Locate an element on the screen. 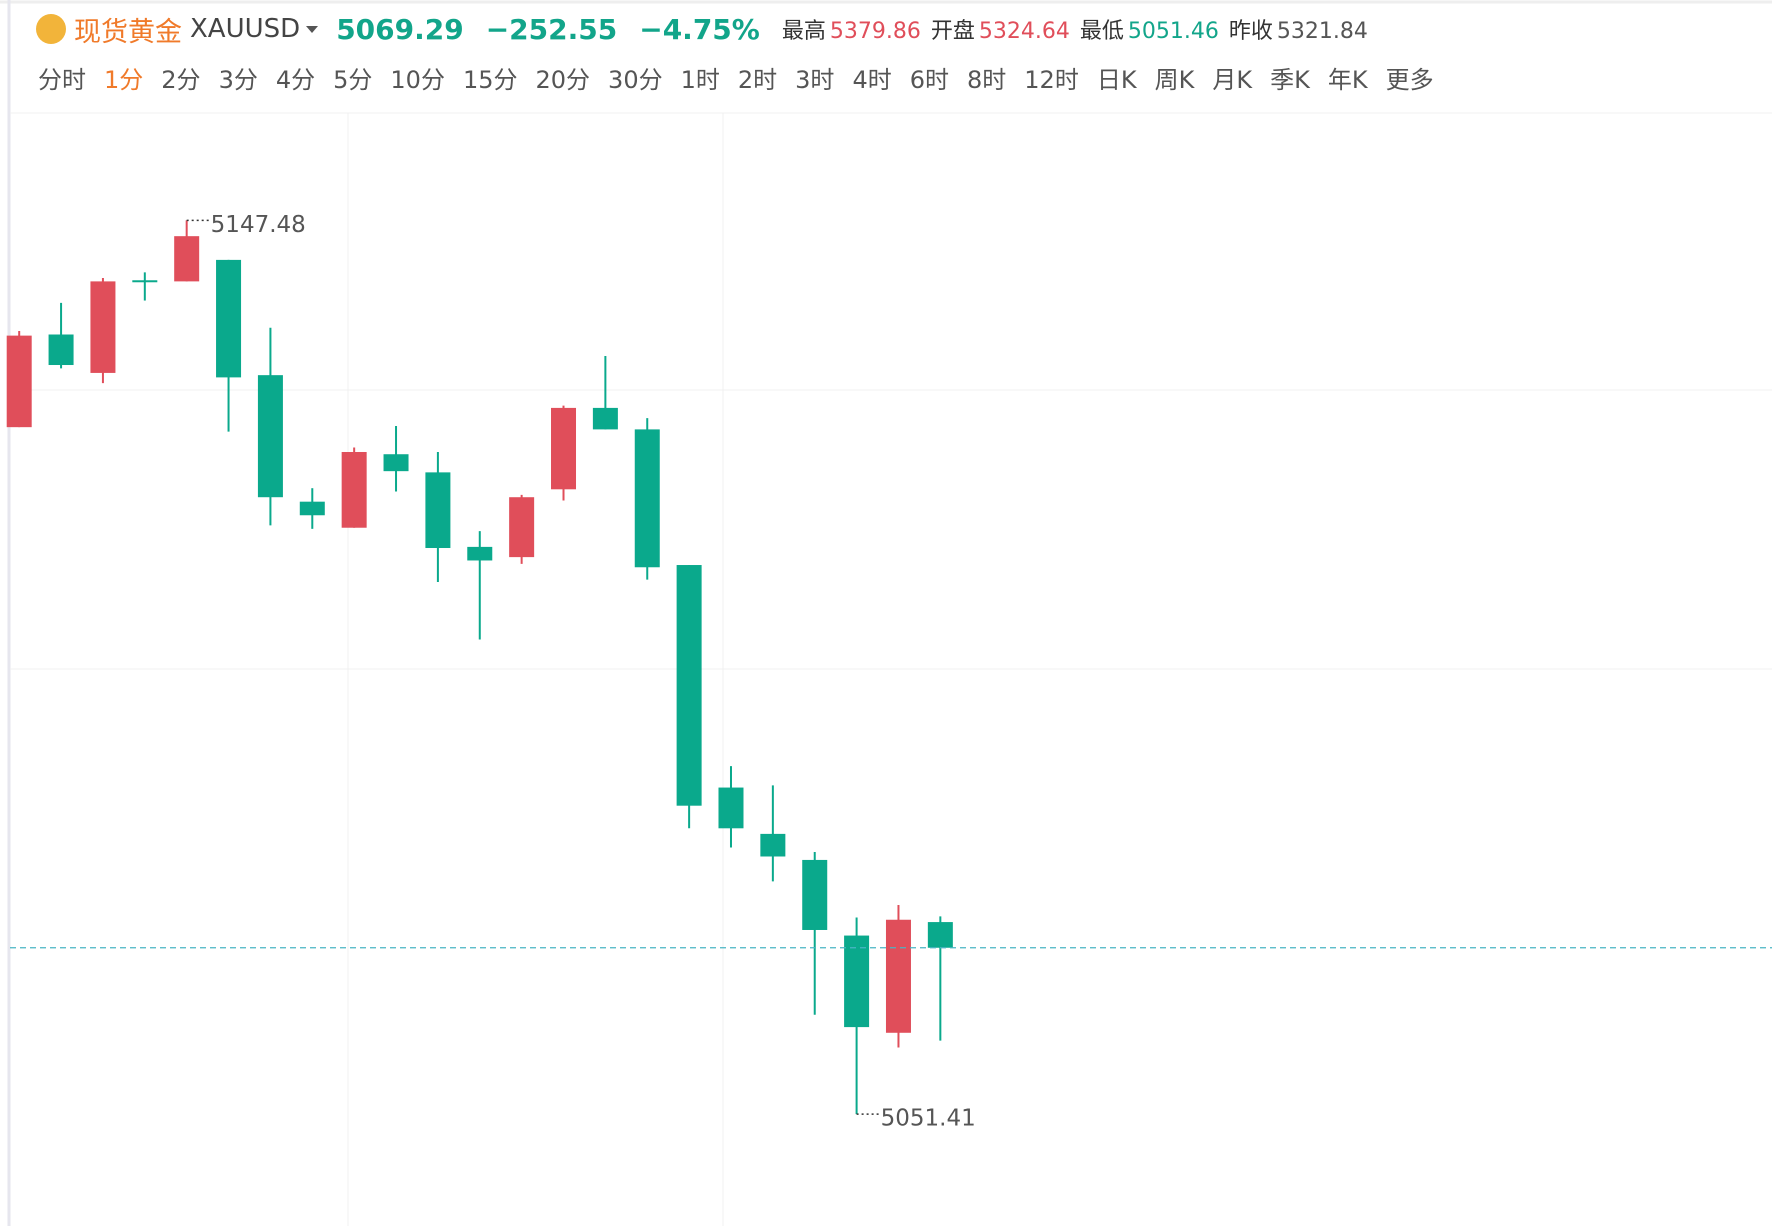  stats: 最高 5379.86 开盘 5324.64 最低 5051.46 昨收 5321.84 is located at coordinates (1080, 29).